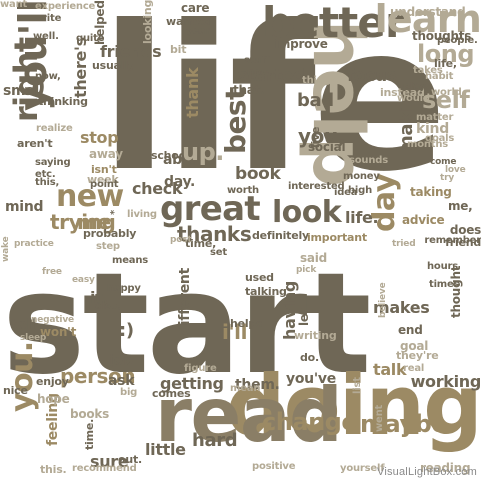 The image size is (481, 480). I want to click on cloud-word: stuff, so click(257, 60).